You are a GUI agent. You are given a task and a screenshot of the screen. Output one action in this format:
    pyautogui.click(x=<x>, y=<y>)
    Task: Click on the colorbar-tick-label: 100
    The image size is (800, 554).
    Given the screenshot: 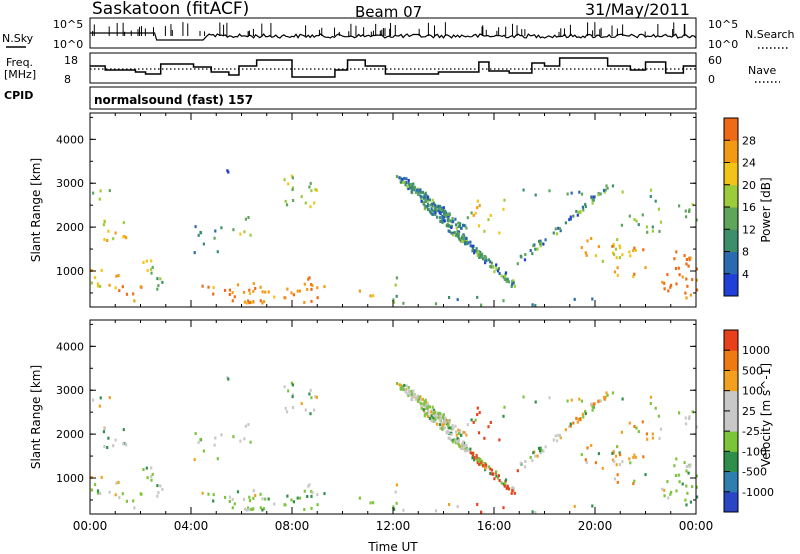 What is the action you would take?
    pyautogui.click(x=752, y=391)
    